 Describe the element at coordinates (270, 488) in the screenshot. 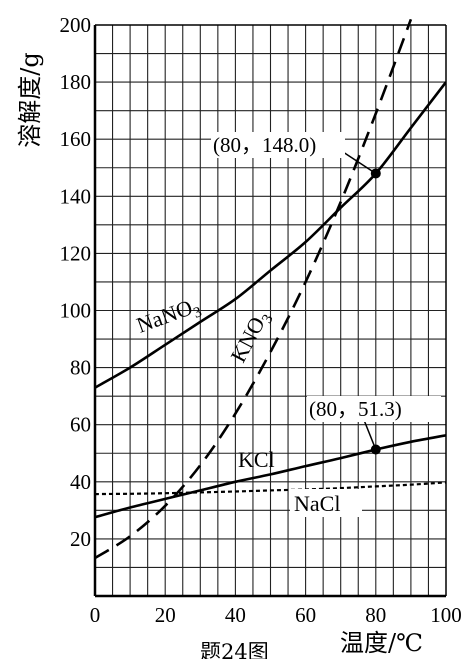

I see `series-line-nacl` at that location.